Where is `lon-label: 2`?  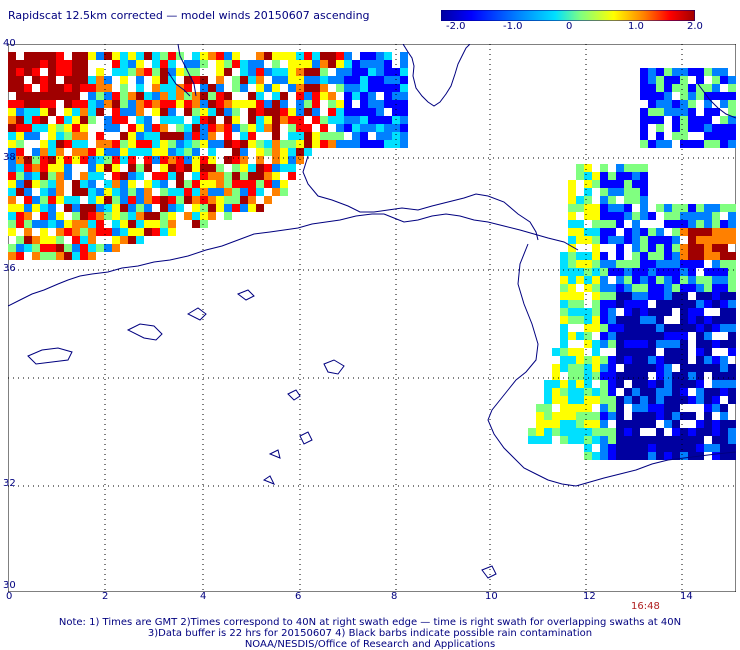
lon-label: 2 is located at coordinates (105, 596).